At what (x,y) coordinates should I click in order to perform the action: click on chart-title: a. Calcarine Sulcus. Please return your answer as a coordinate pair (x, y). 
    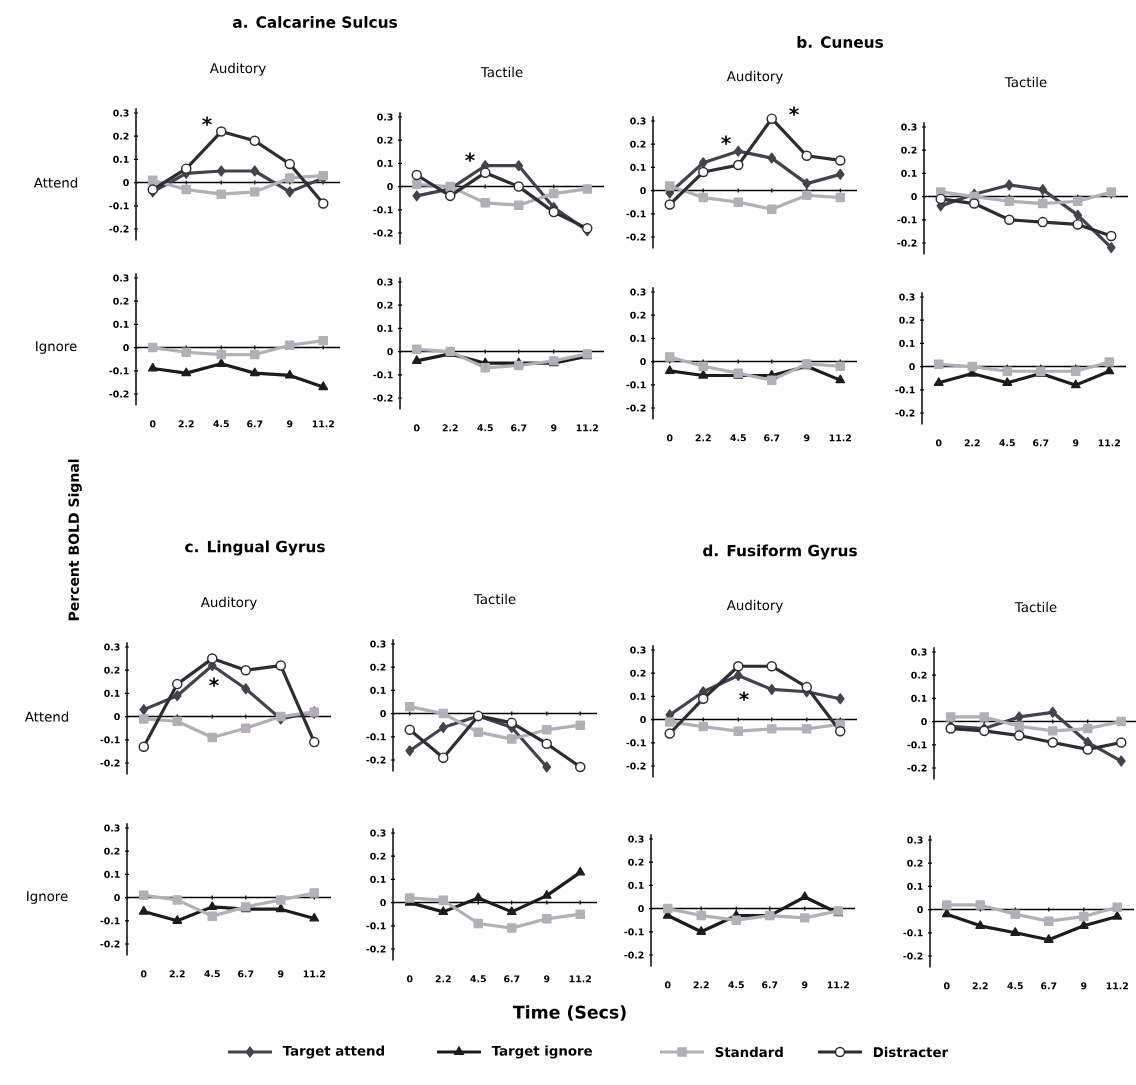
    Looking at the image, I should click on (314, 22).